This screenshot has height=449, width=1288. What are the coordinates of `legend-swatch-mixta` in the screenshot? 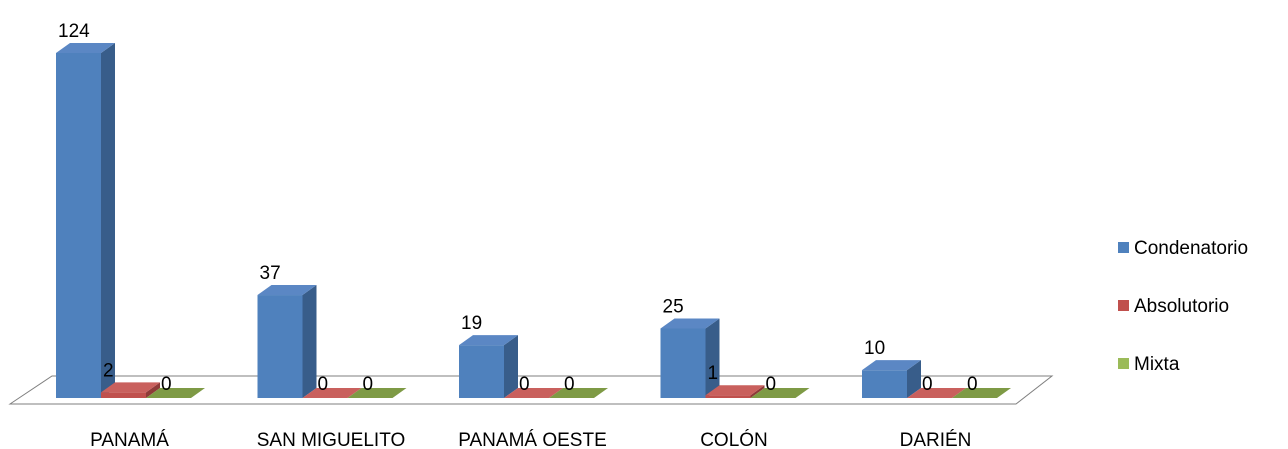 It's located at (1123, 363).